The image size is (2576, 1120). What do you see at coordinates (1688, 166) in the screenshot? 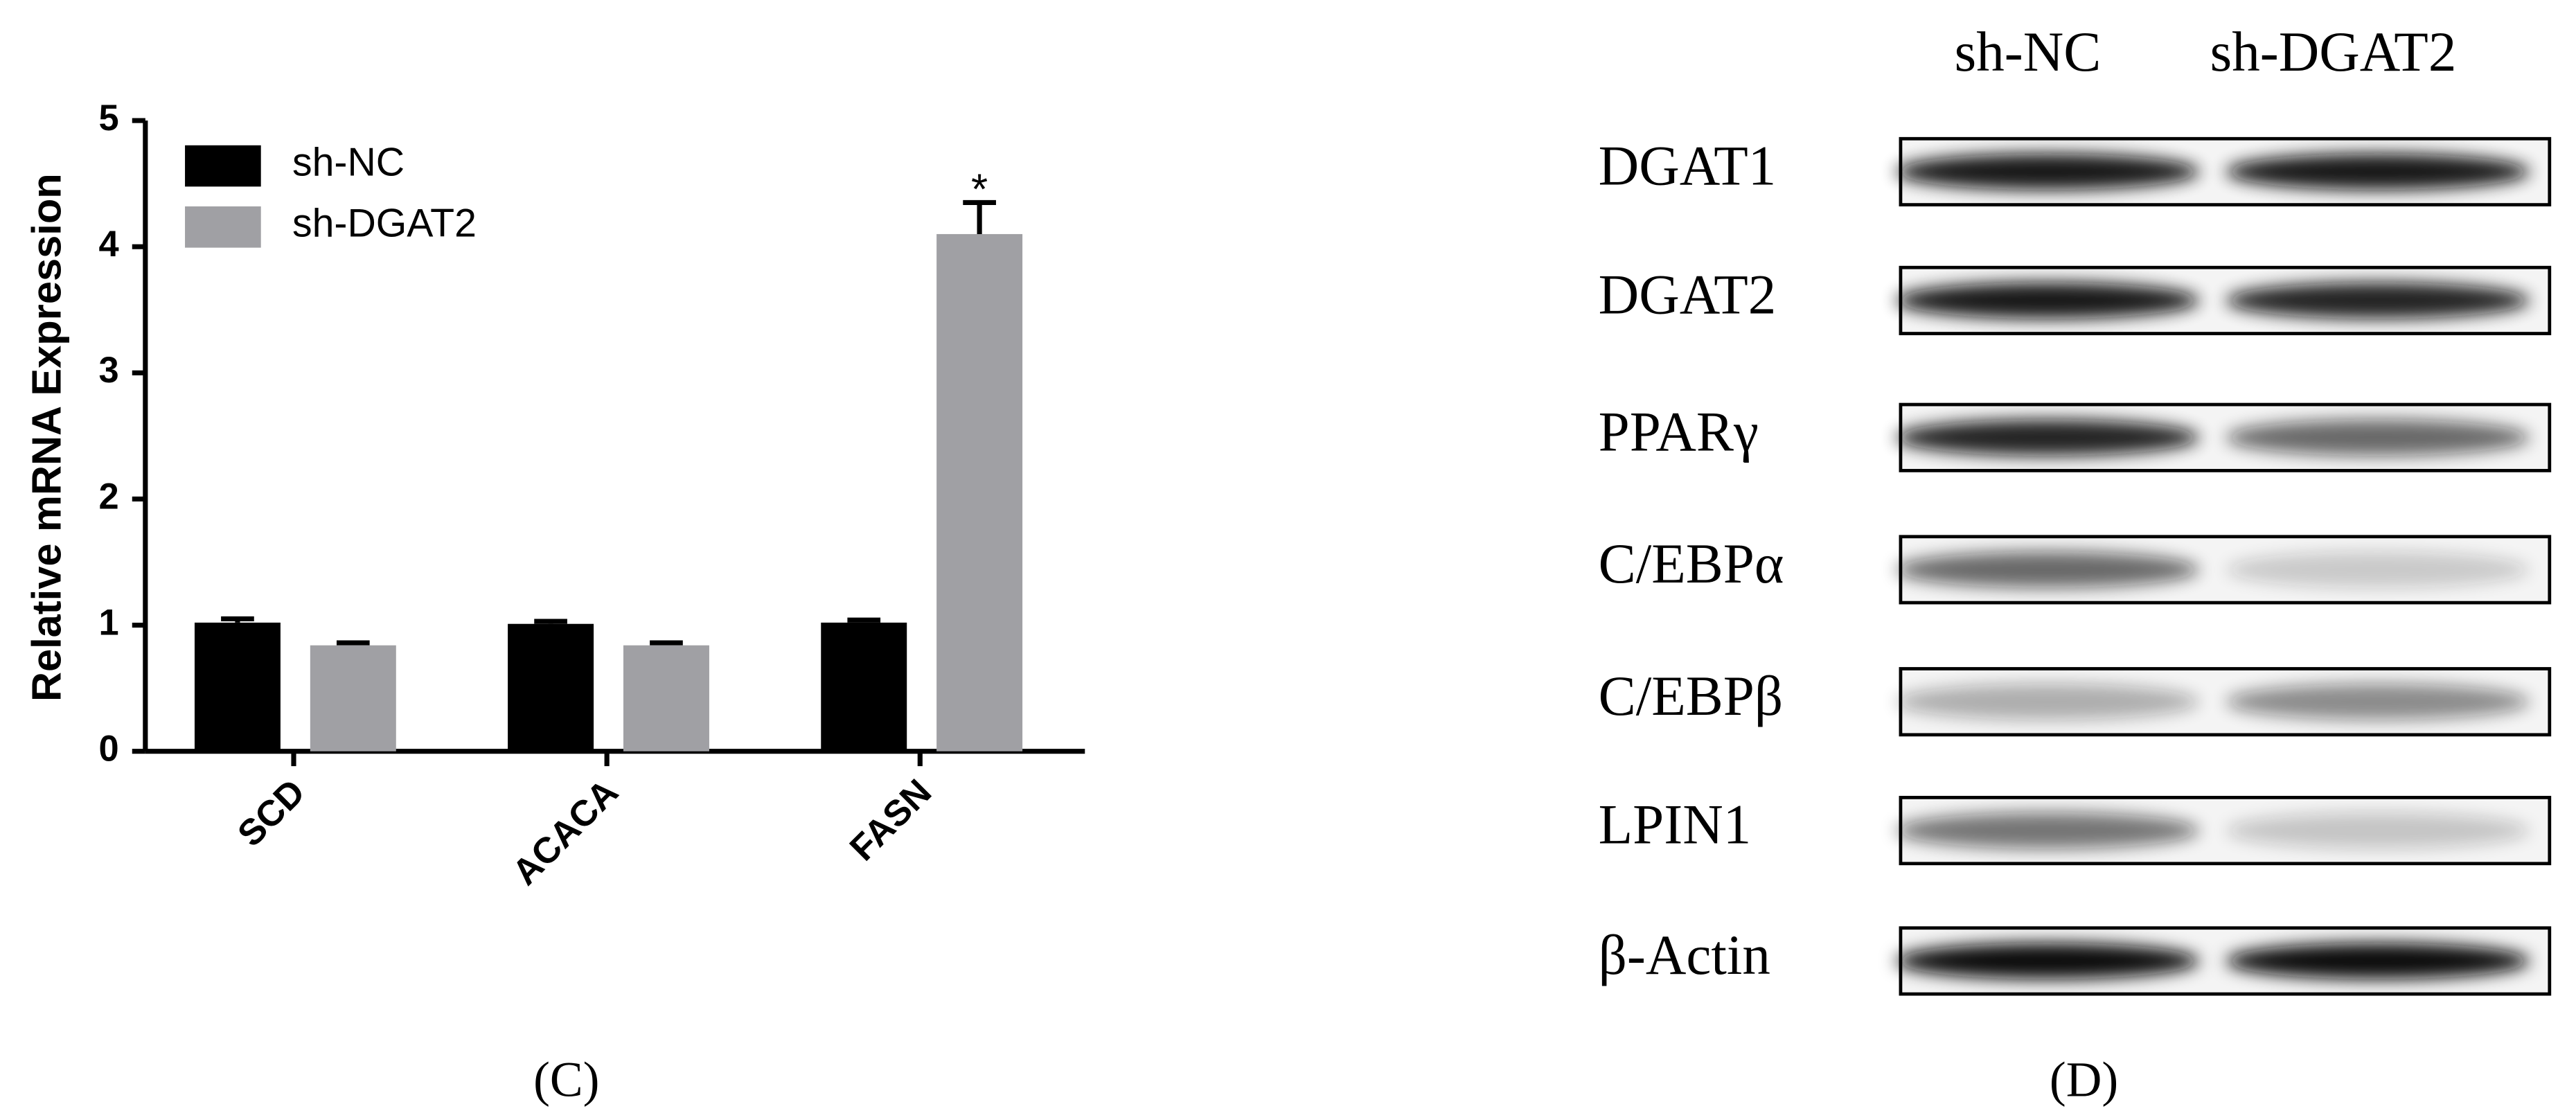
I see `row-label: DGAT1` at bounding box center [1688, 166].